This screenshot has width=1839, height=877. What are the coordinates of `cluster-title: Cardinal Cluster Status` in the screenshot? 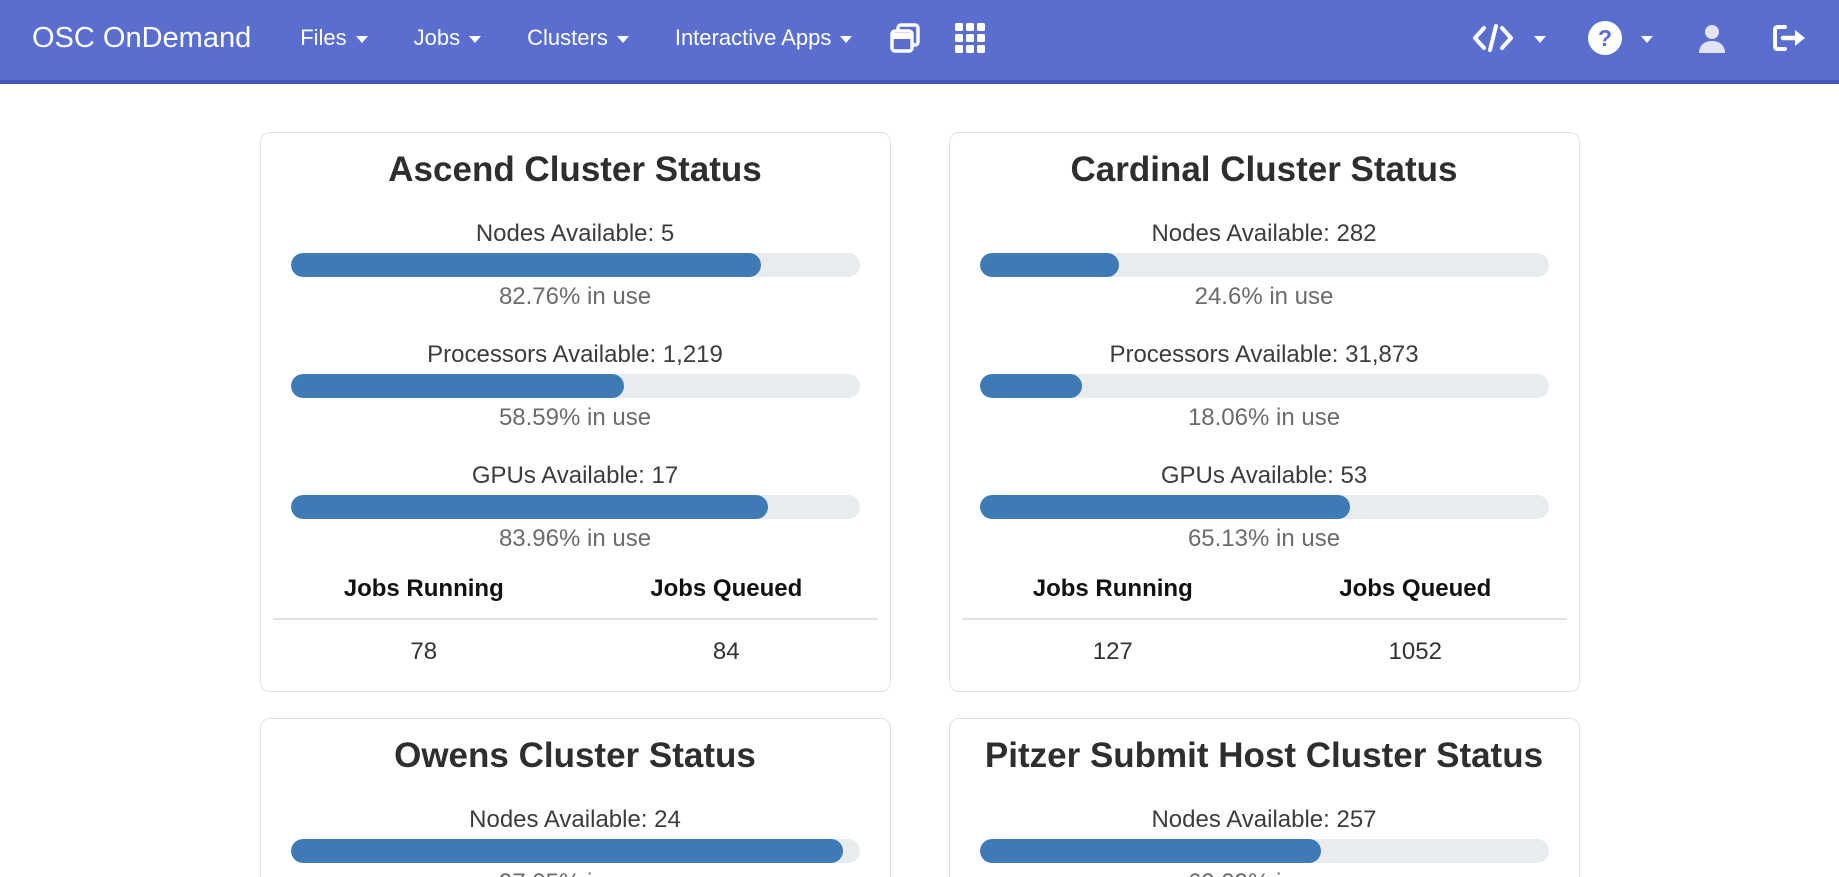 It's located at (1264, 169).